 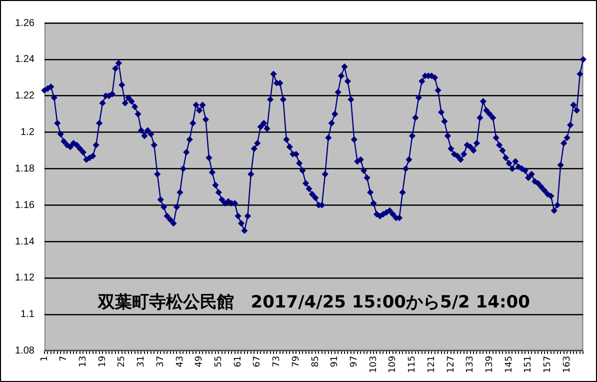 I want to click on x-tick-label: 145, so click(x=509, y=365).